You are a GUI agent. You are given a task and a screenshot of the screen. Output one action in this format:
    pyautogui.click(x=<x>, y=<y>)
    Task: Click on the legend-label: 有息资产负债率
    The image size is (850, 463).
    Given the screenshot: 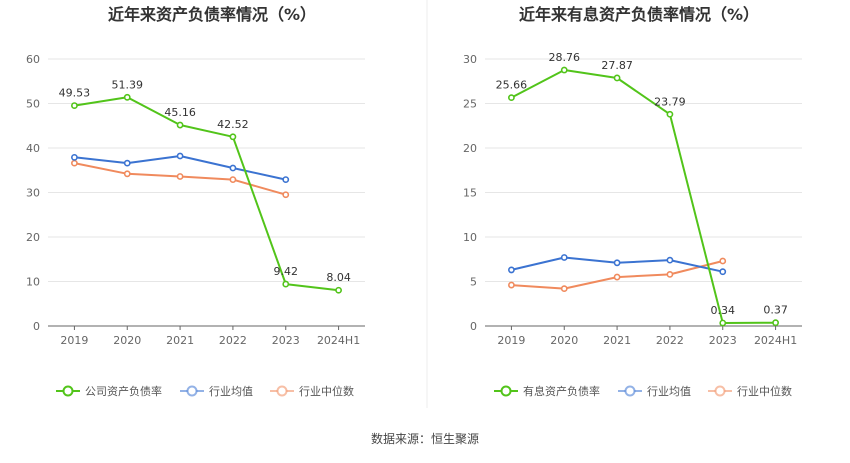 What is the action you would take?
    pyautogui.click(x=561, y=391)
    